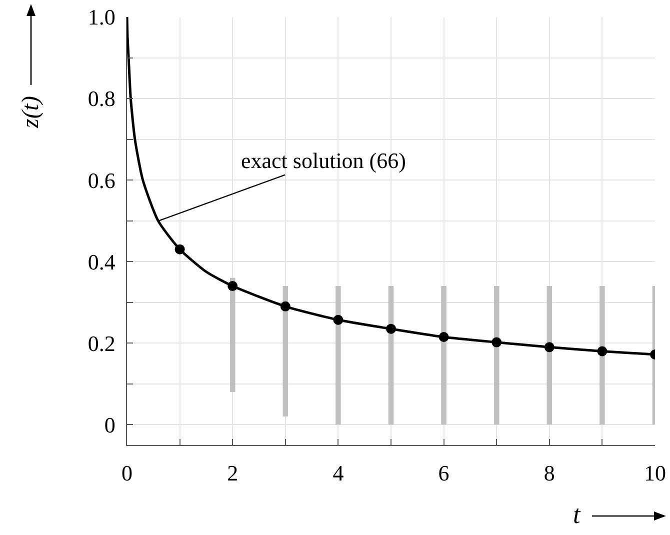 This screenshot has height=535, width=670. What do you see at coordinates (102, 17) in the screenshot?
I see `y-tick-label: 1.0` at bounding box center [102, 17].